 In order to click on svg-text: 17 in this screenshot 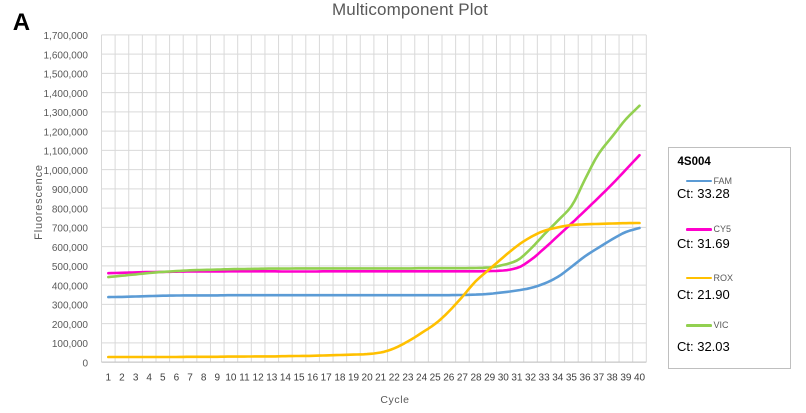, I will do `click(327, 378)`.